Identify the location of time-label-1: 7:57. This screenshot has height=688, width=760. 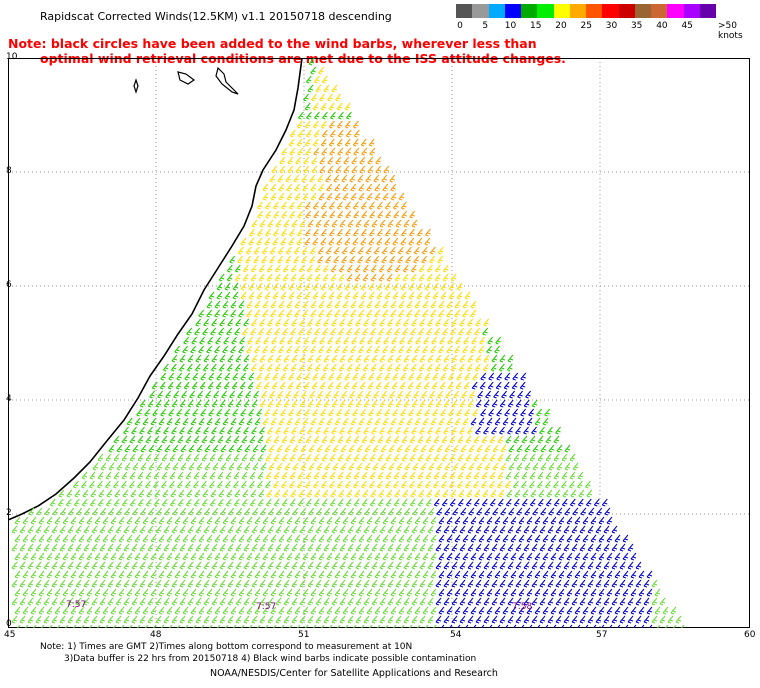
(76, 605).